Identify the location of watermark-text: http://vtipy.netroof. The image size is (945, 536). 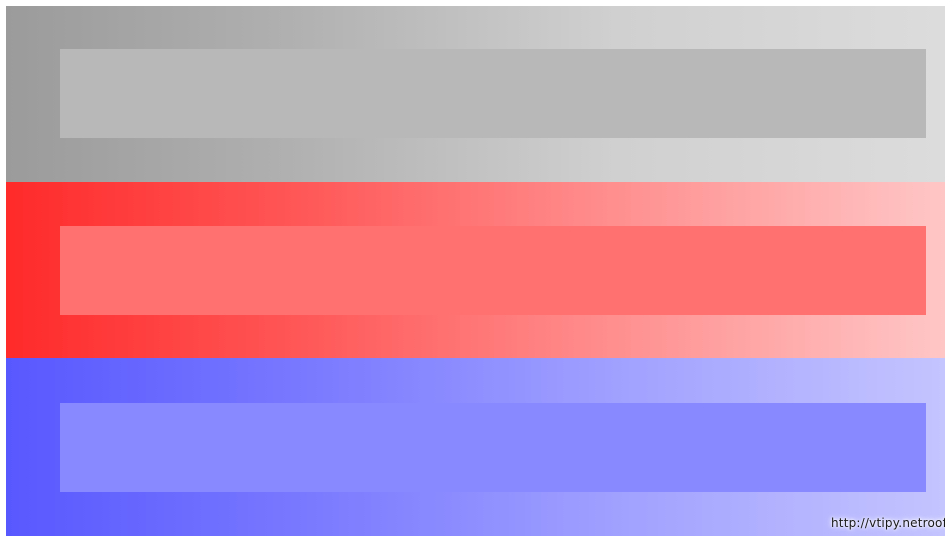
(888, 523).